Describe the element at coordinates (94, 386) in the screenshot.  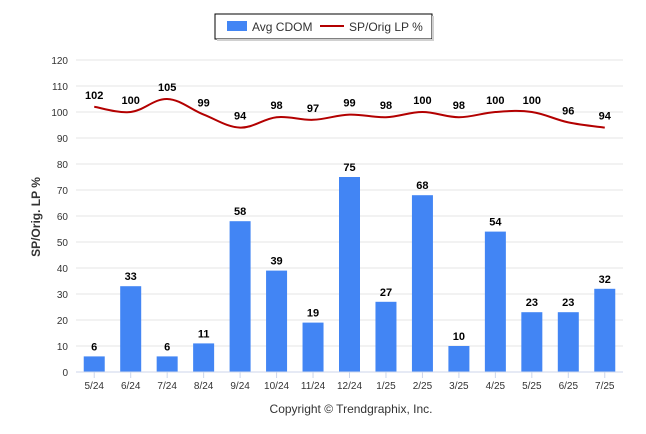
I see `x-tick-label: 5/24` at that location.